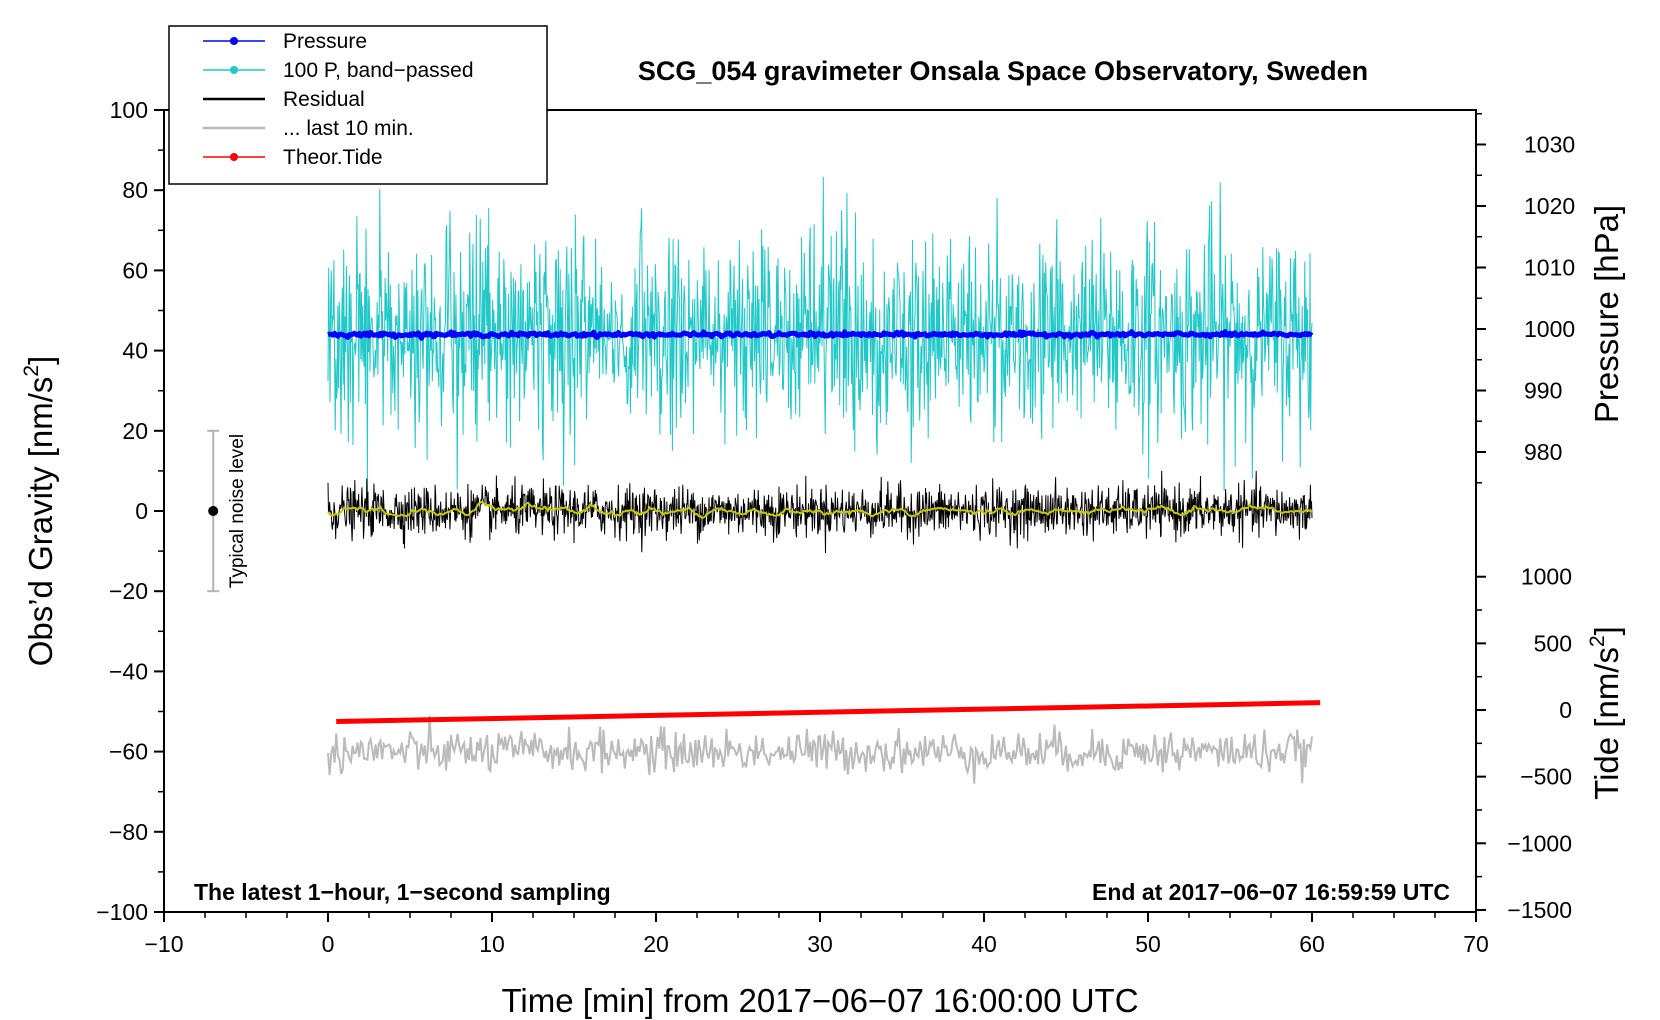  What do you see at coordinates (128, 591) in the screenshot?
I see `y-tick-label: −20` at bounding box center [128, 591].